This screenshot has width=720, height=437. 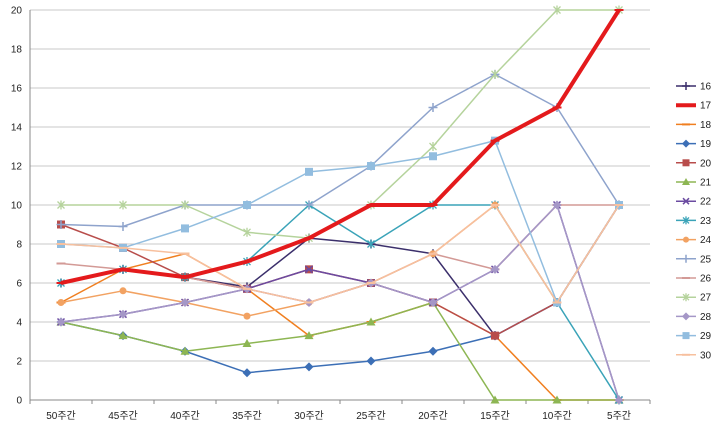 I want to click on legend-label: 18, so click(x=706, y=125).